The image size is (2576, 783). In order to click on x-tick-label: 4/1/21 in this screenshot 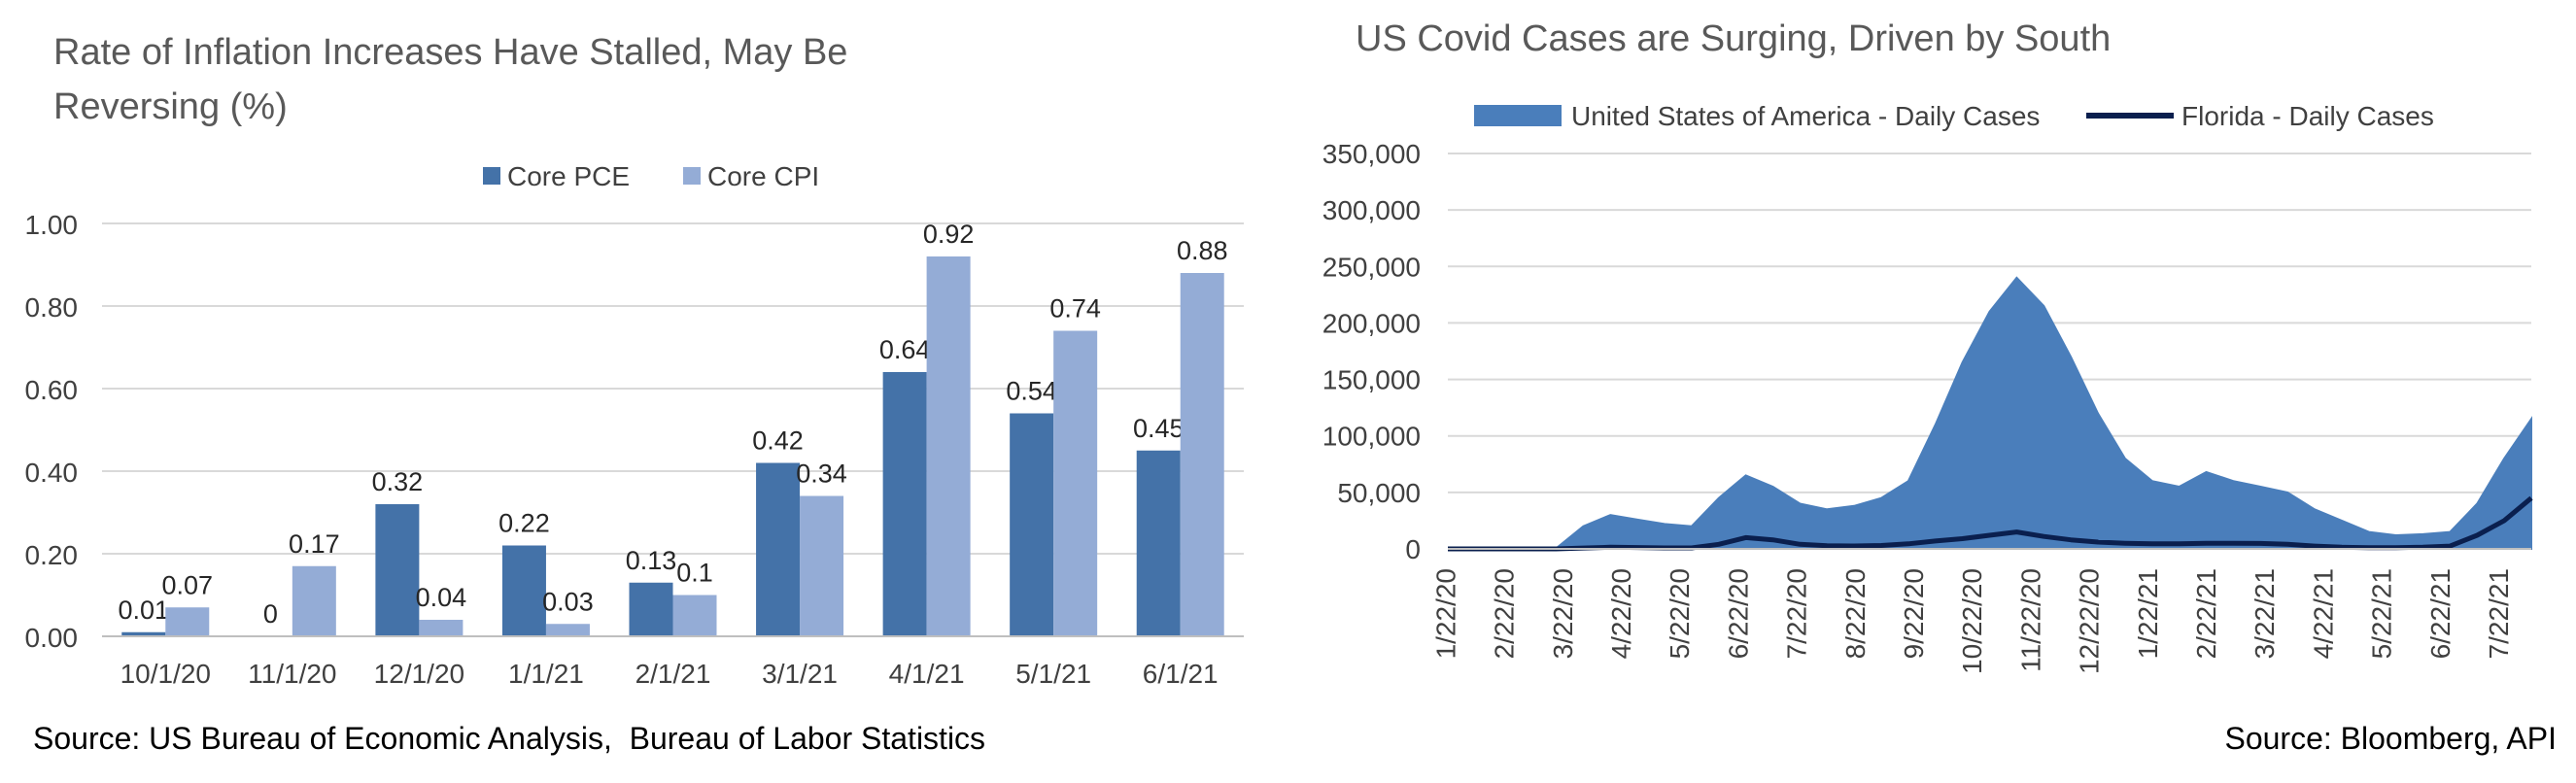, I will do `click(927, 674)`.